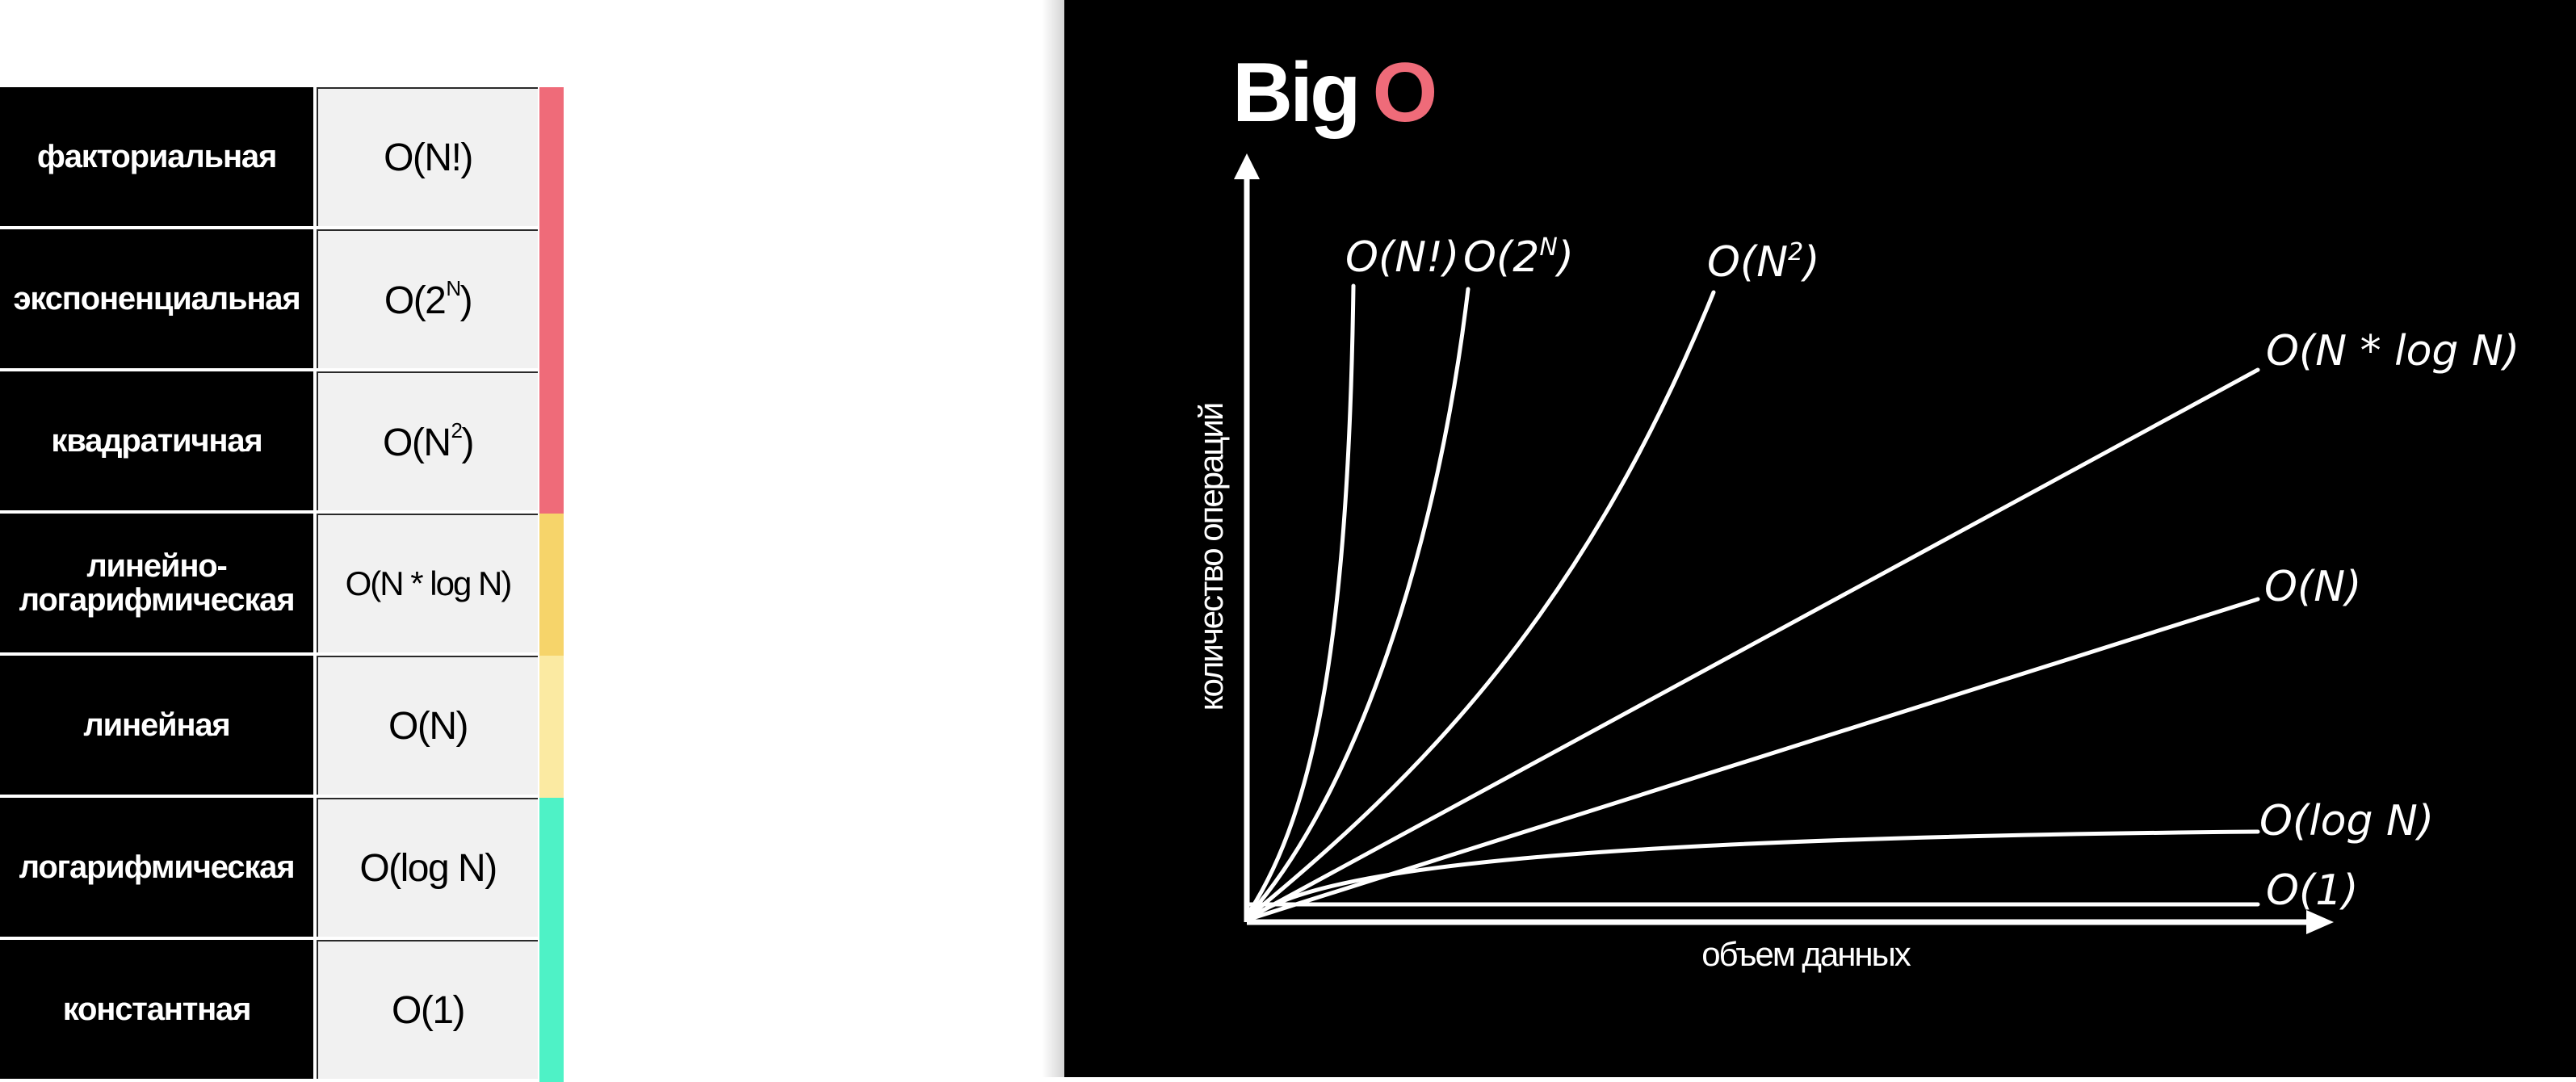 The image size is (2576, 1082). I want to click on table-row-linearithmic: линейно- логарифмическая O(N * log N), so click(282, 585).